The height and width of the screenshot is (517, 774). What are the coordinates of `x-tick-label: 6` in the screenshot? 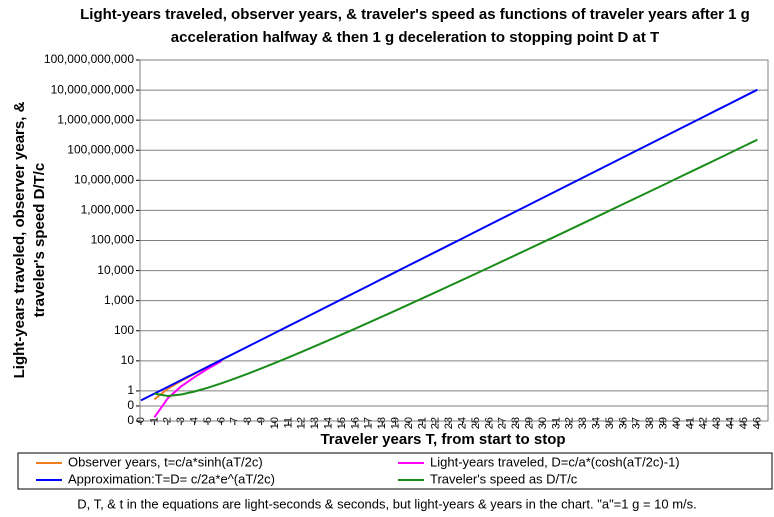 It's located at (221, 420).